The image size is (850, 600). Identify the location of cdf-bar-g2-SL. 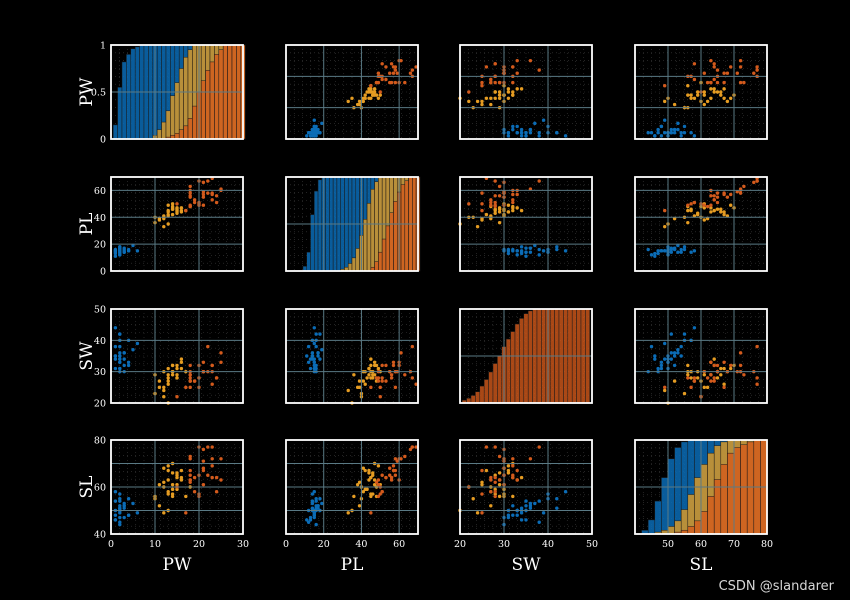
(671, 530).